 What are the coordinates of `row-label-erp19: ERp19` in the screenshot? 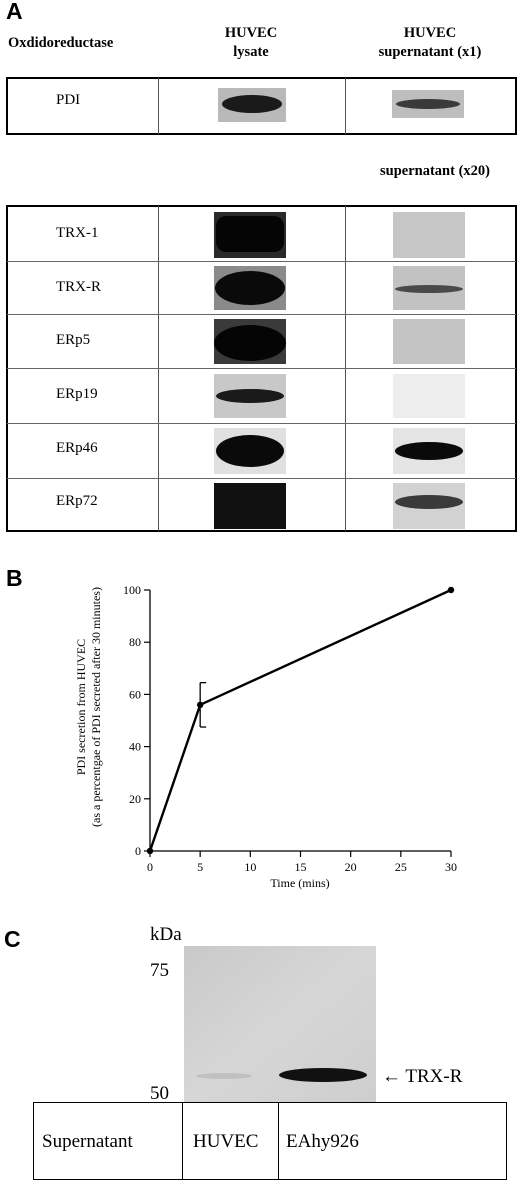 It's located at (77, 394).